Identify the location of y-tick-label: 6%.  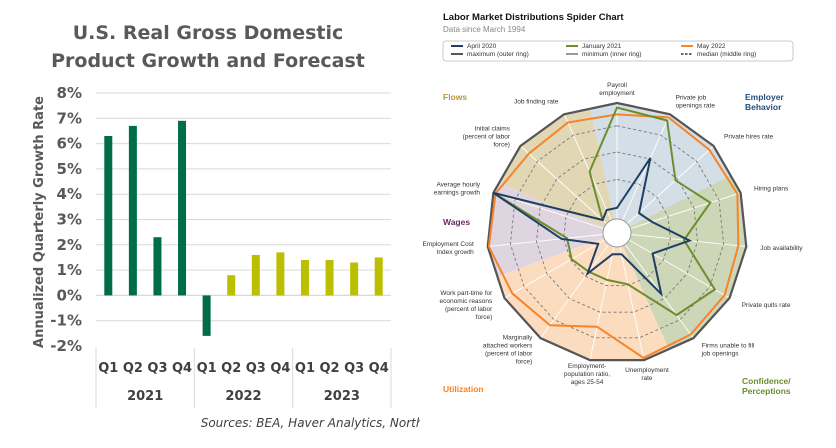
(69, 144).